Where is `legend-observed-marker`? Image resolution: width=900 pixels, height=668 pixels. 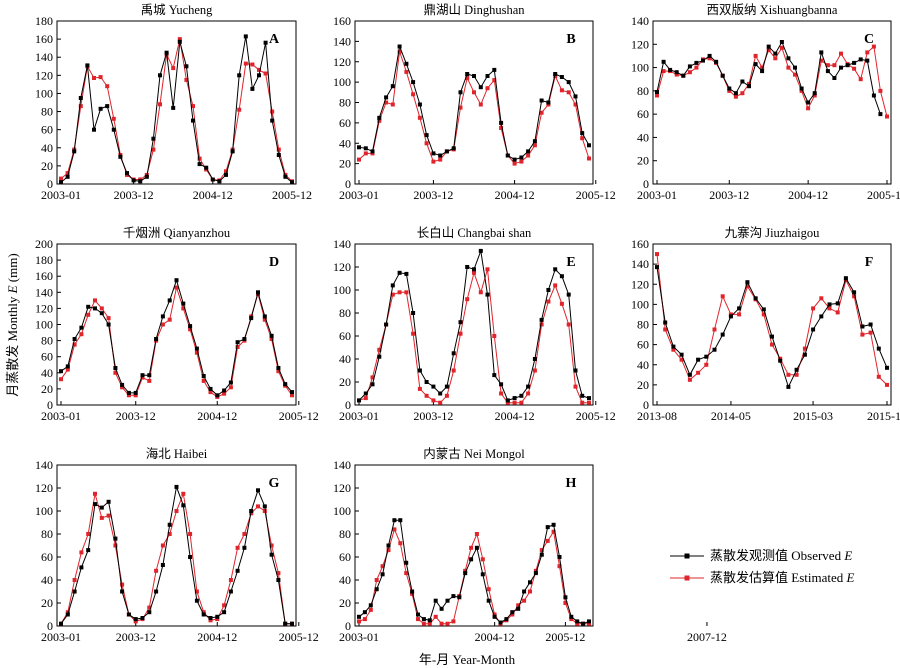 legend-observed-marker is located at coordinates (687, 556).